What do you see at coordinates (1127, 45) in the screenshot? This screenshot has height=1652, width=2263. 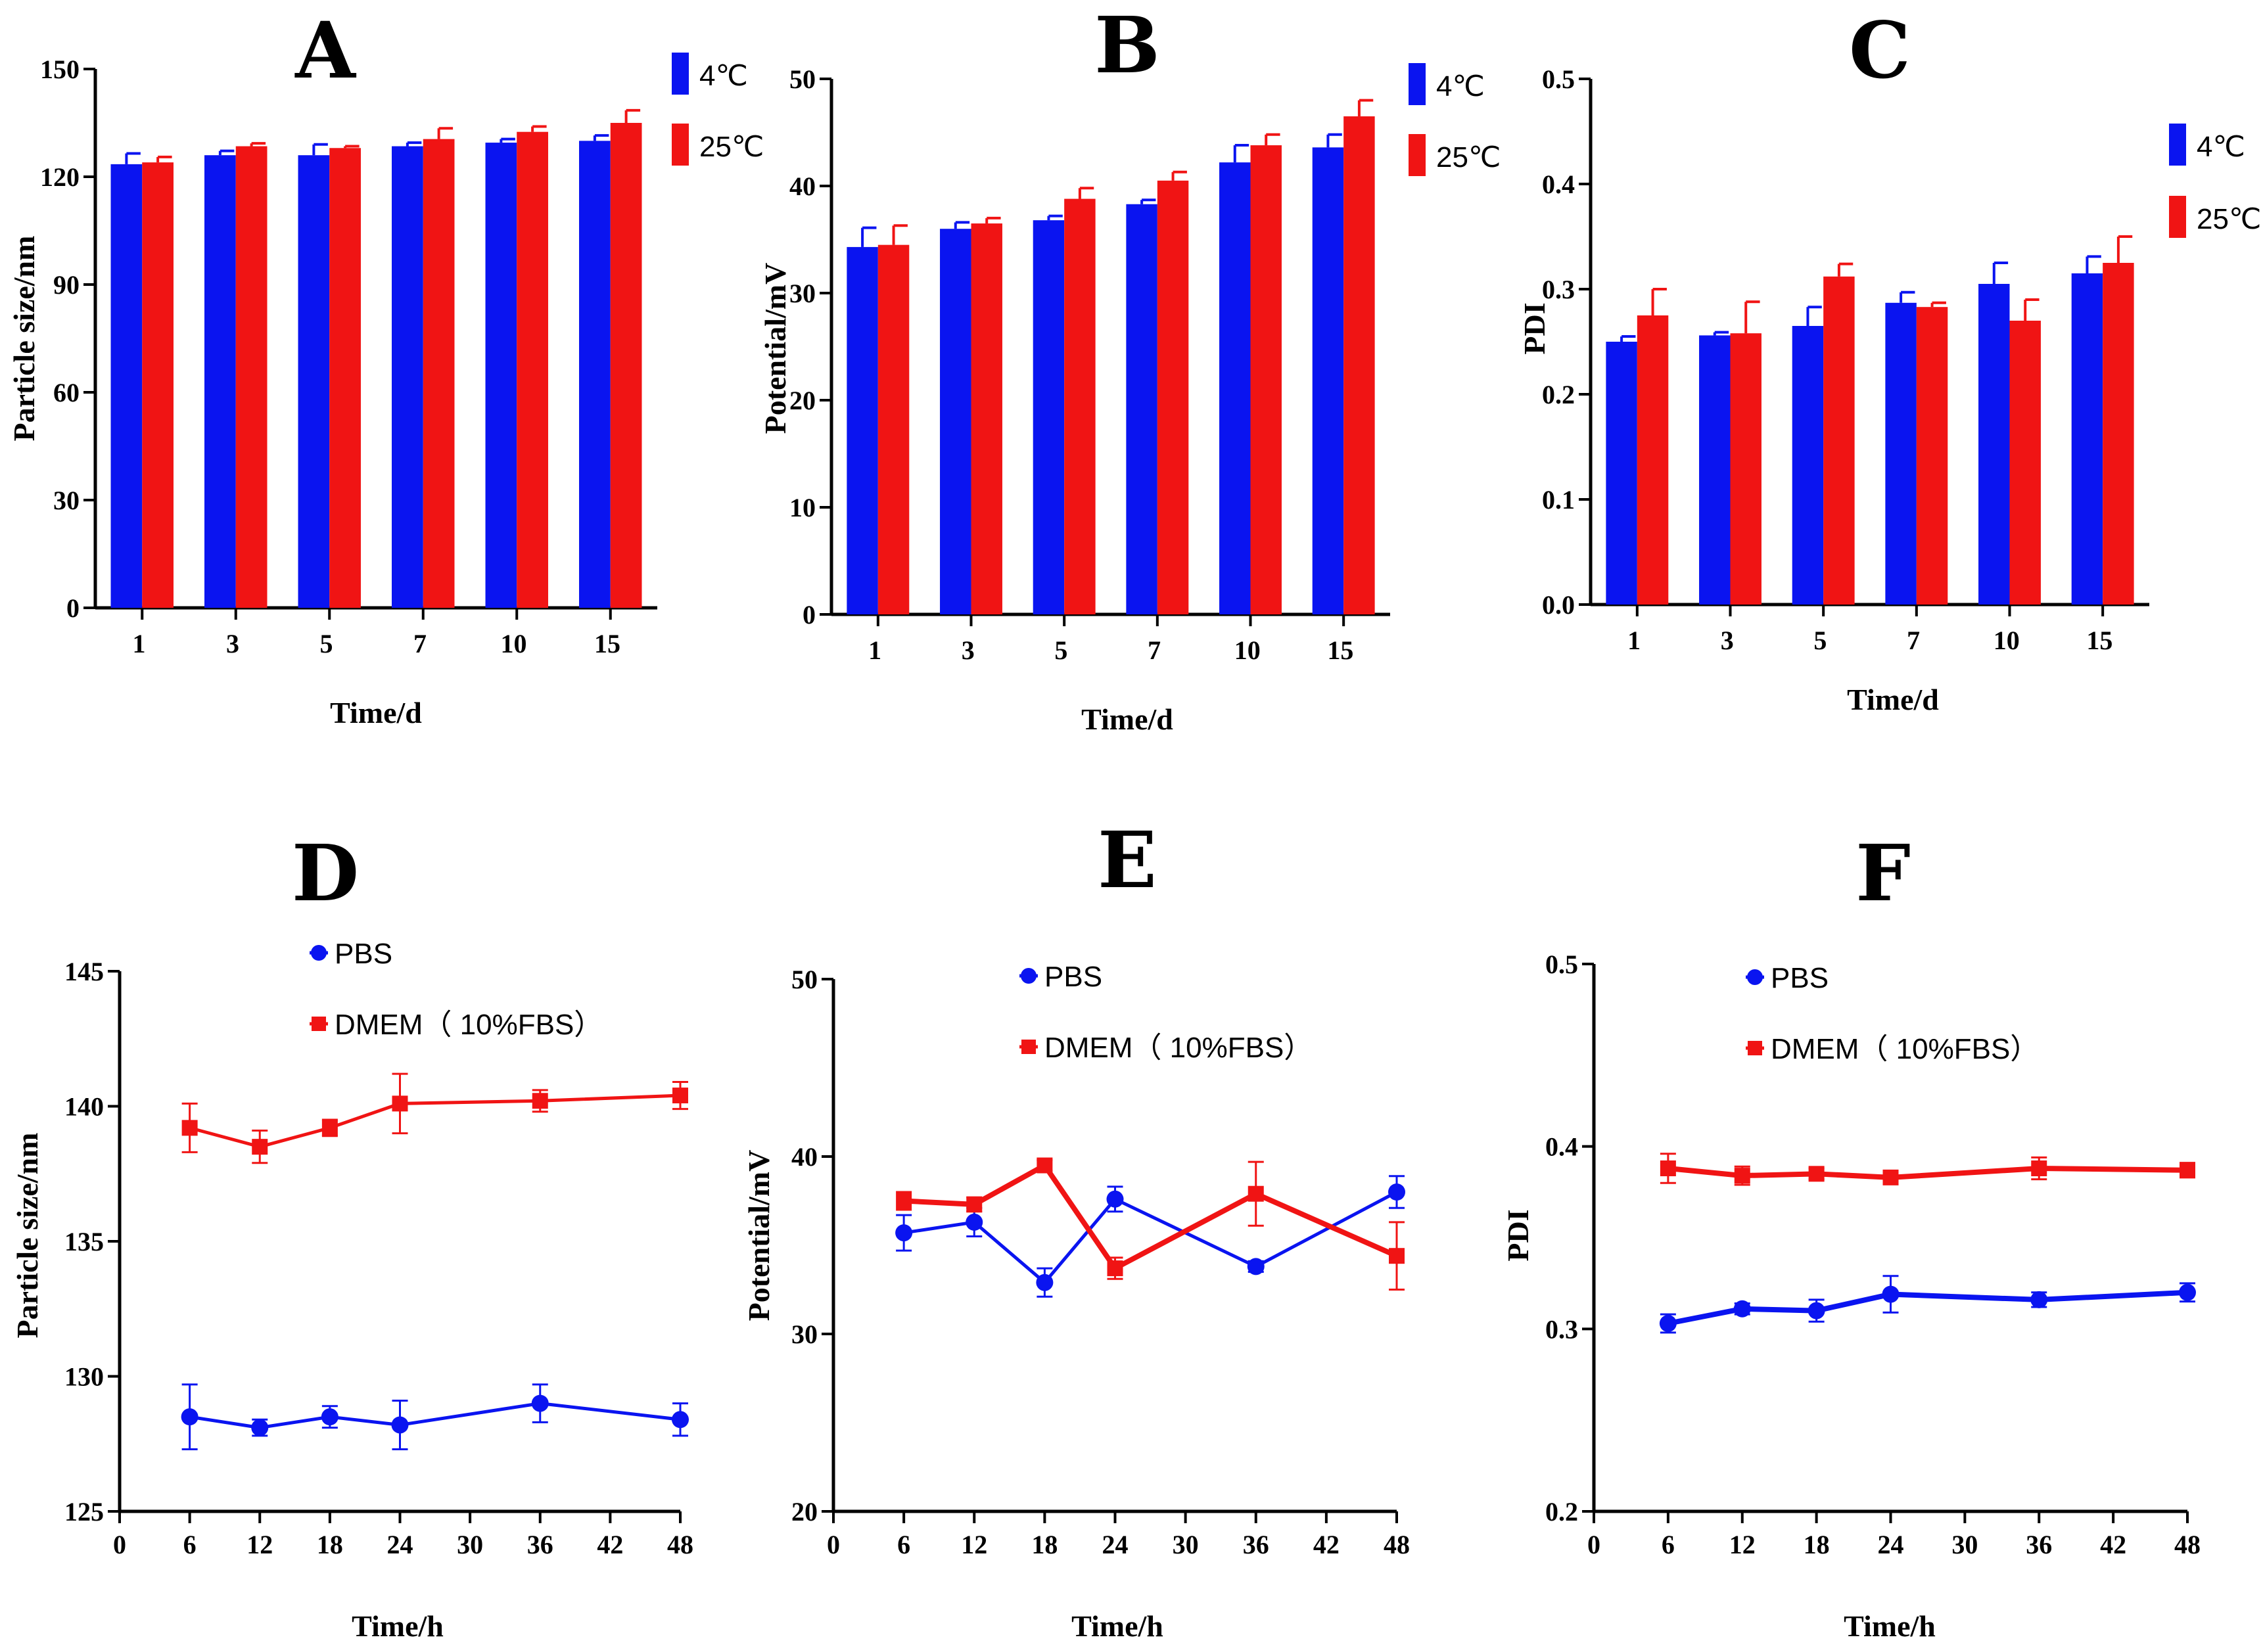 I see `panel-letter: B` at bounding box center [1127, 45].